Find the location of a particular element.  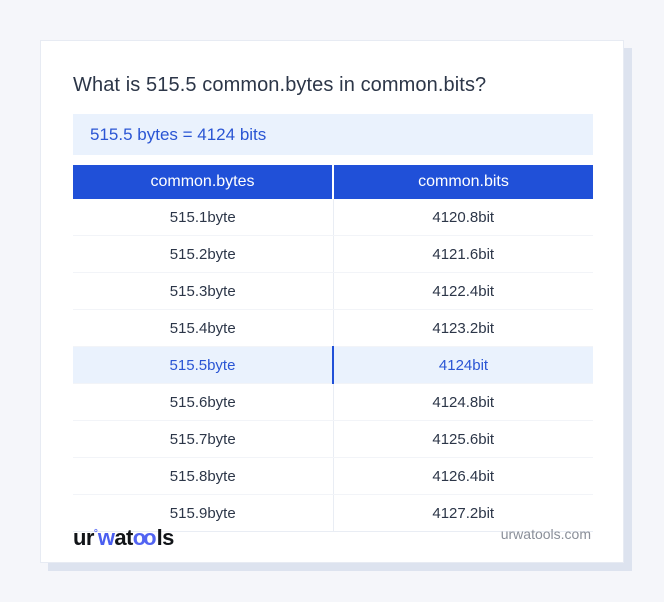

cell-bytes: 515.2byte is located at coordinates (203, 254).